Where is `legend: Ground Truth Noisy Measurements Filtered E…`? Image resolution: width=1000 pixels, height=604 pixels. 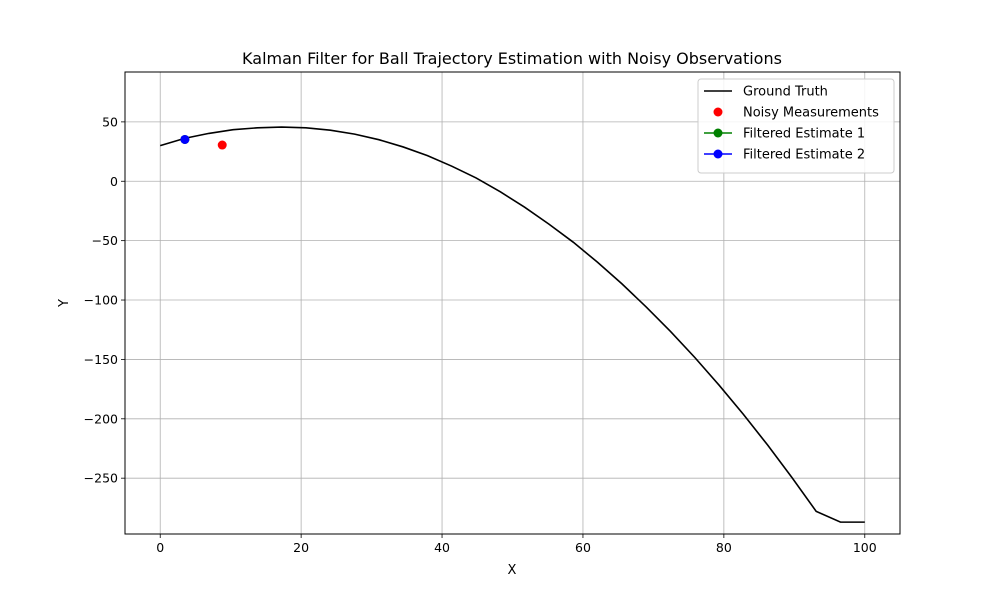 legend: Ground Truth Noisy Measurements Filtered E… is located at coordinates (796, 126).